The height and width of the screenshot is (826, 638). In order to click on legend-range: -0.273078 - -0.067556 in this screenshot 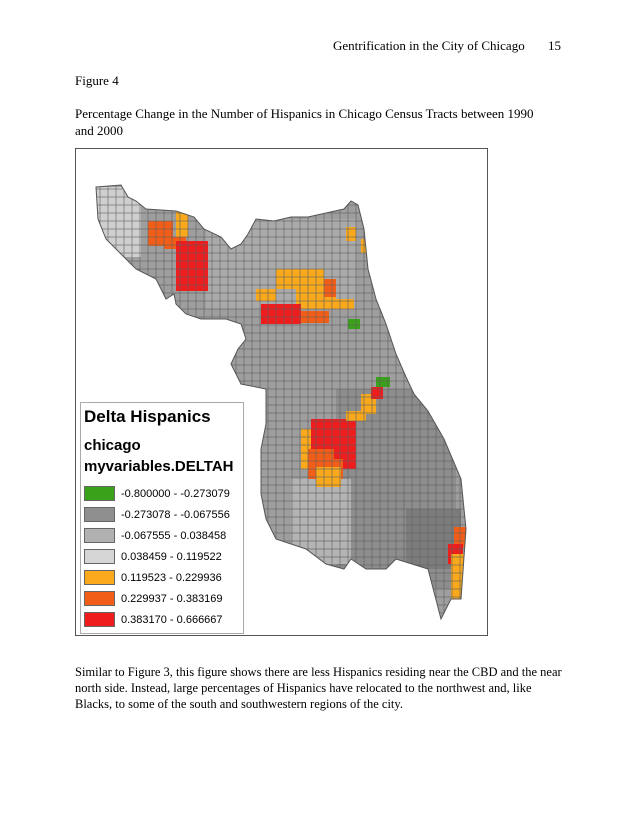, I will do `click(175, 514)`.